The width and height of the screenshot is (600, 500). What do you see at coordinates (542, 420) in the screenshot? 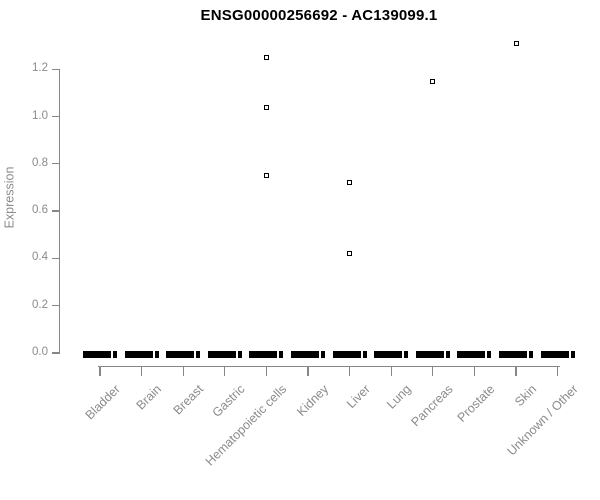
I see `x-axis-label: Unknown / Other` at bounding box center [542, 420].